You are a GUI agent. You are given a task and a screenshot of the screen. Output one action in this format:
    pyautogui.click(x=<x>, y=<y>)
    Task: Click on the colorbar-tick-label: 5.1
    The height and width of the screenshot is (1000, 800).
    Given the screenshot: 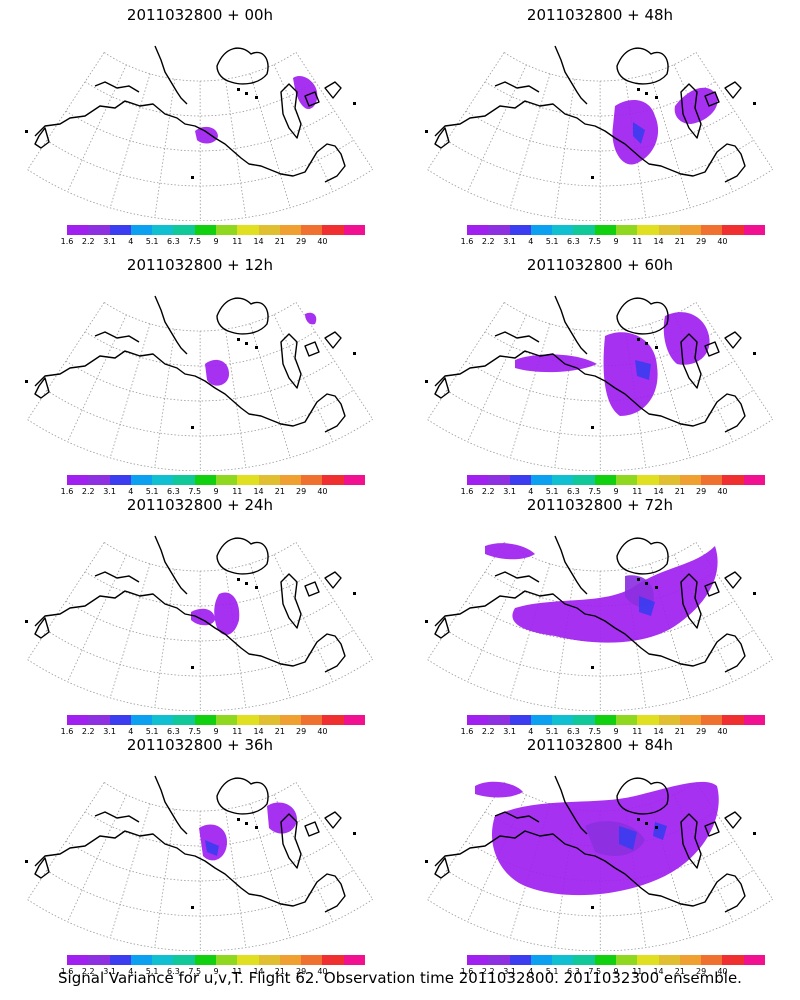 What is the action you would take?
    pyautogui.click(x=552, y=491)
    